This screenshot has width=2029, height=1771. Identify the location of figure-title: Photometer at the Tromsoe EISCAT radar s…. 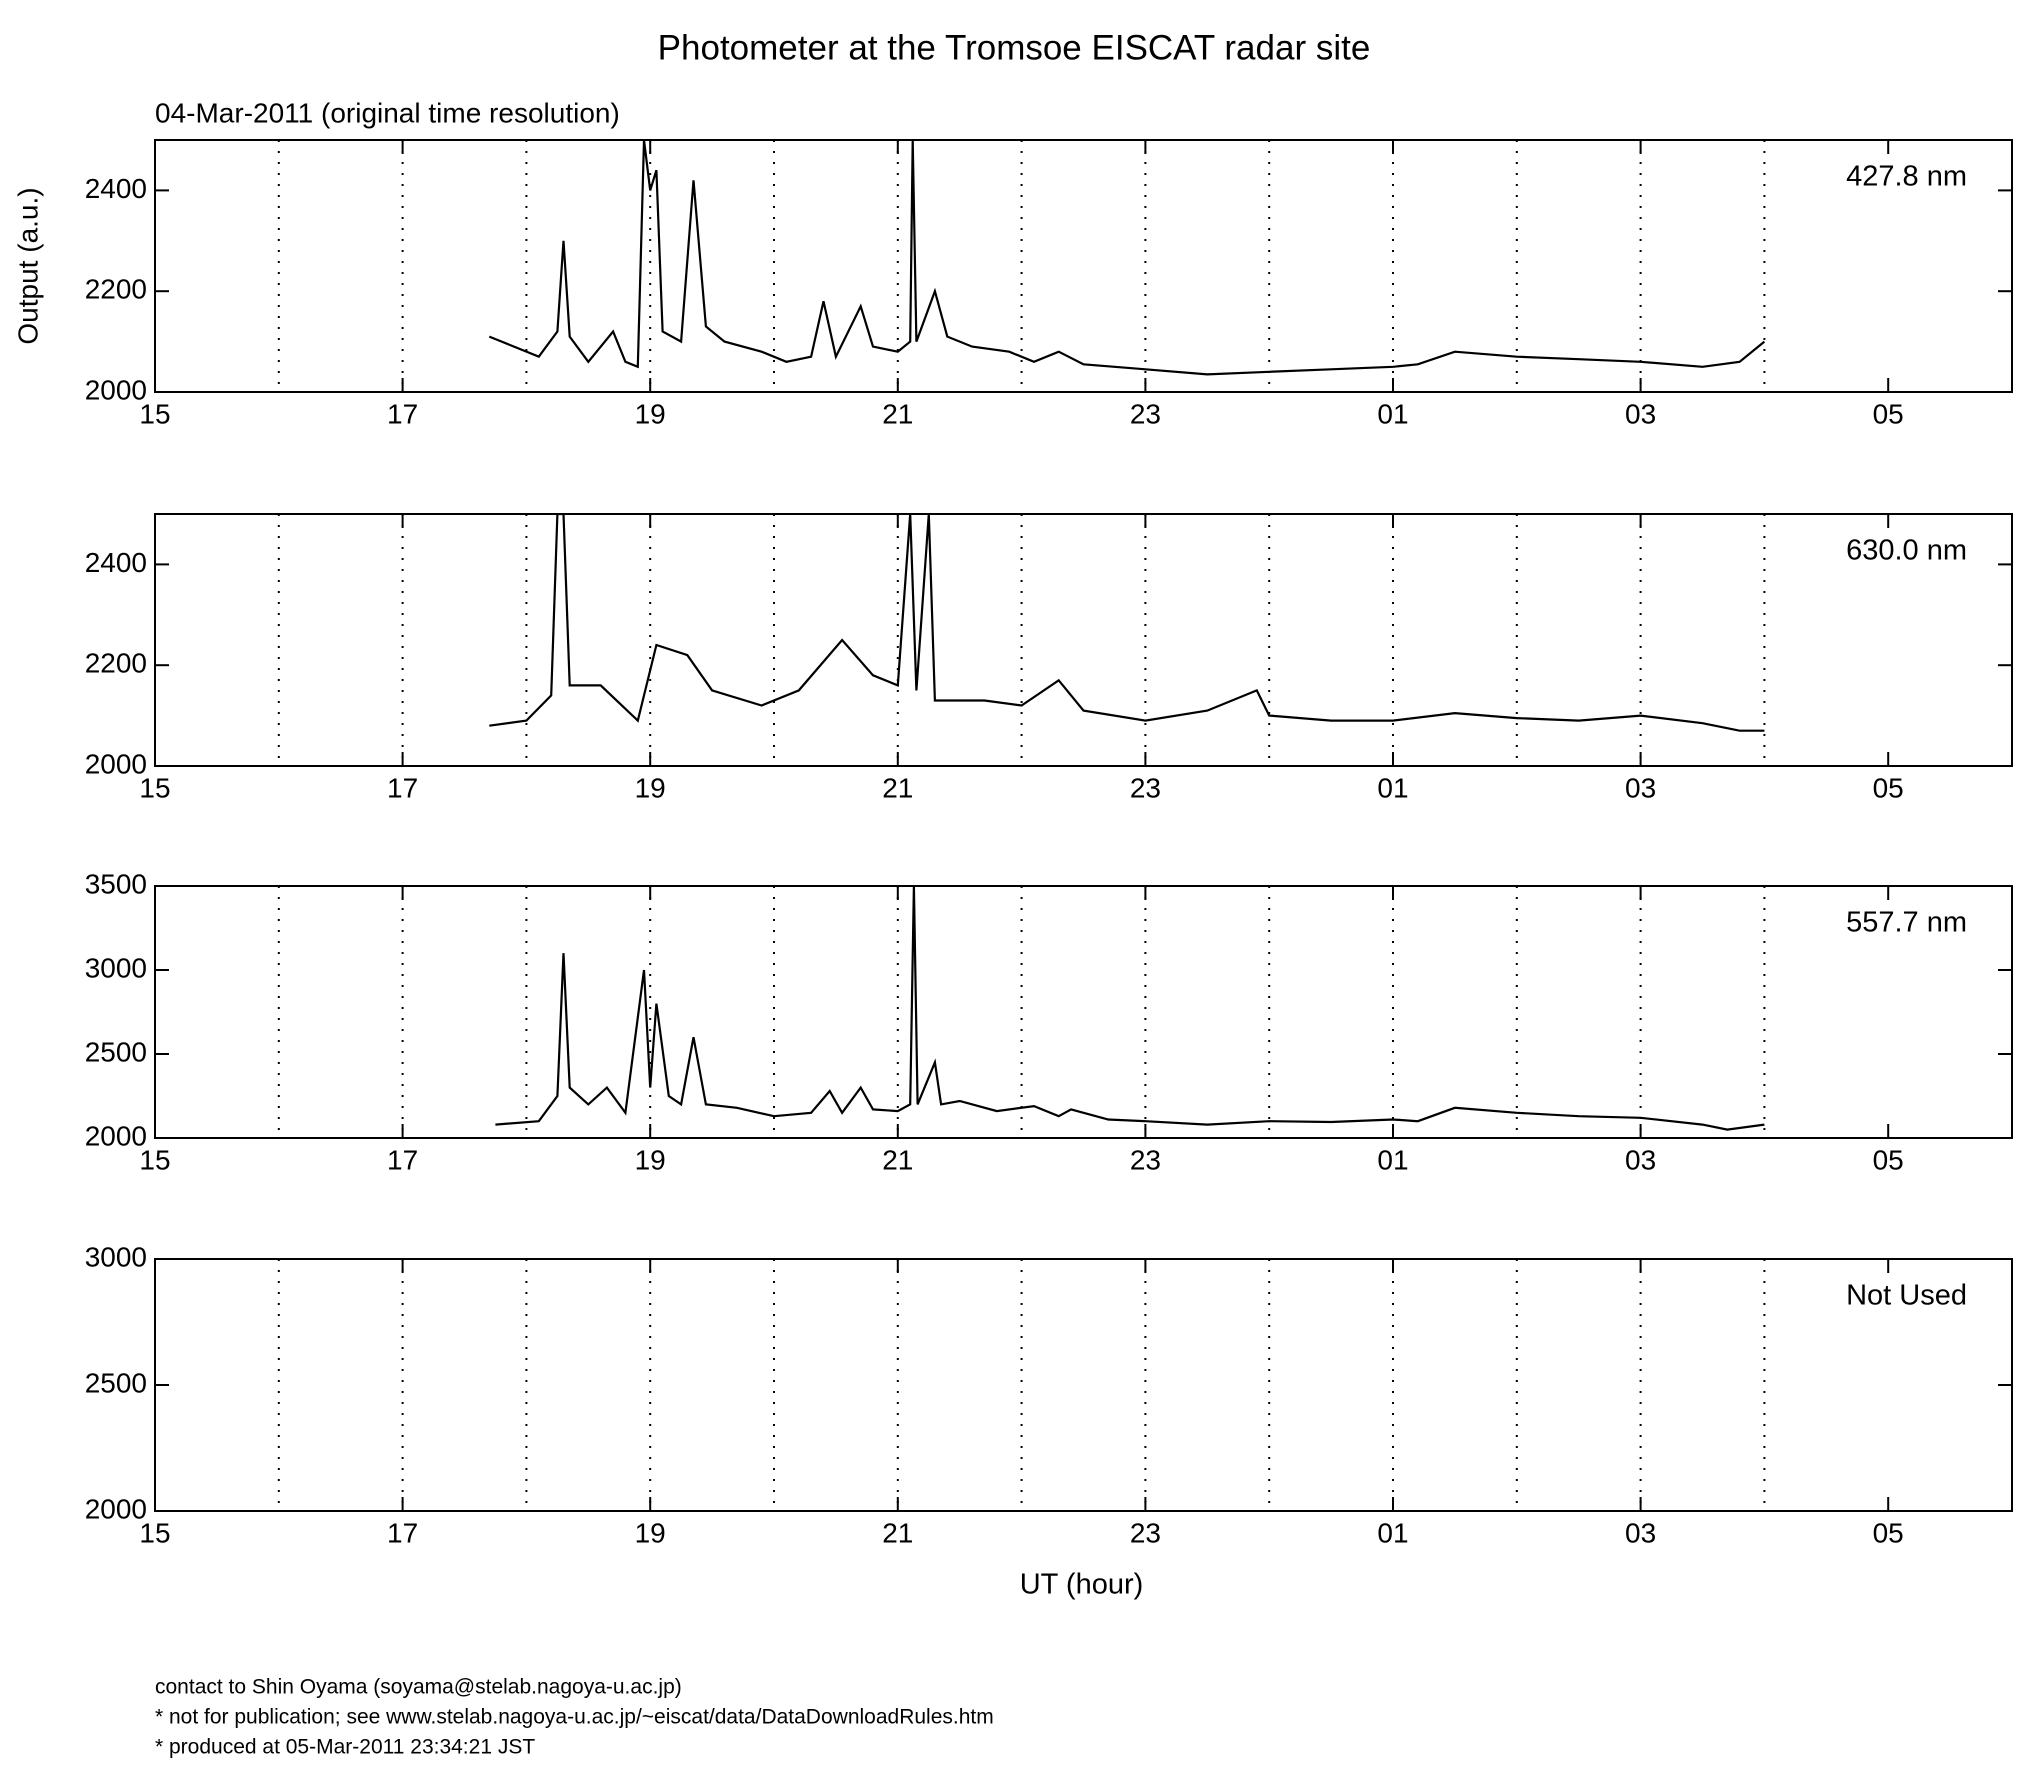
(1014, 47).